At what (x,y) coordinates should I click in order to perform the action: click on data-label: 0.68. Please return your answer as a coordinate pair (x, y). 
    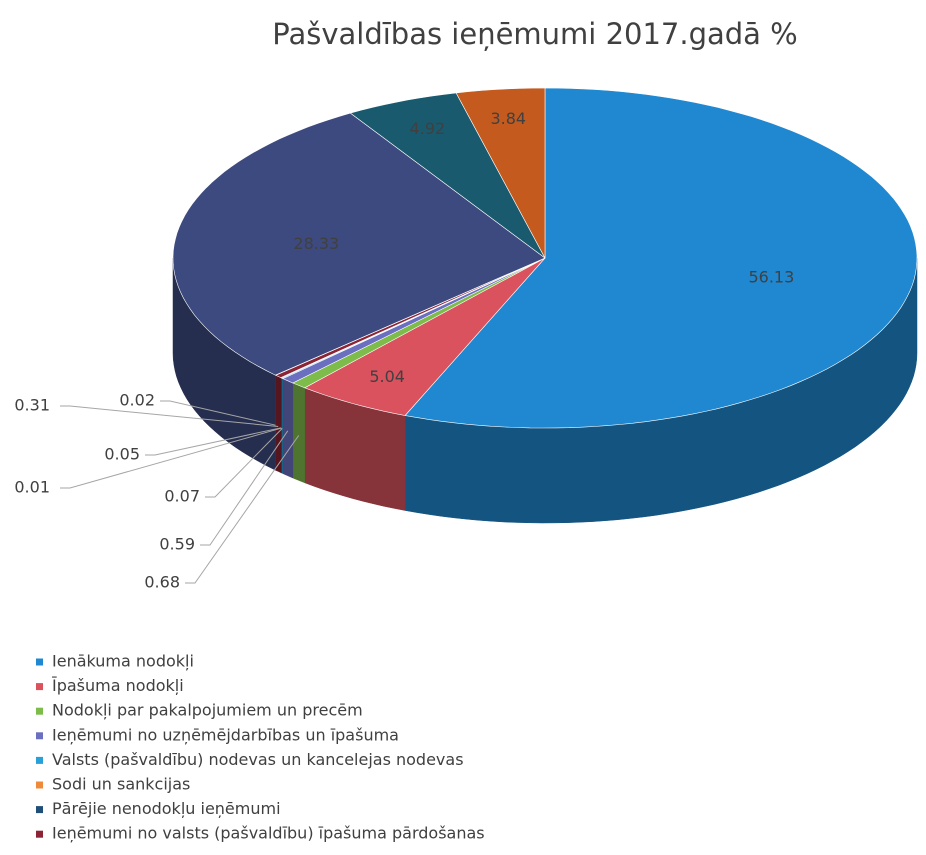
    Looking at the image, I should click on (162, 582).